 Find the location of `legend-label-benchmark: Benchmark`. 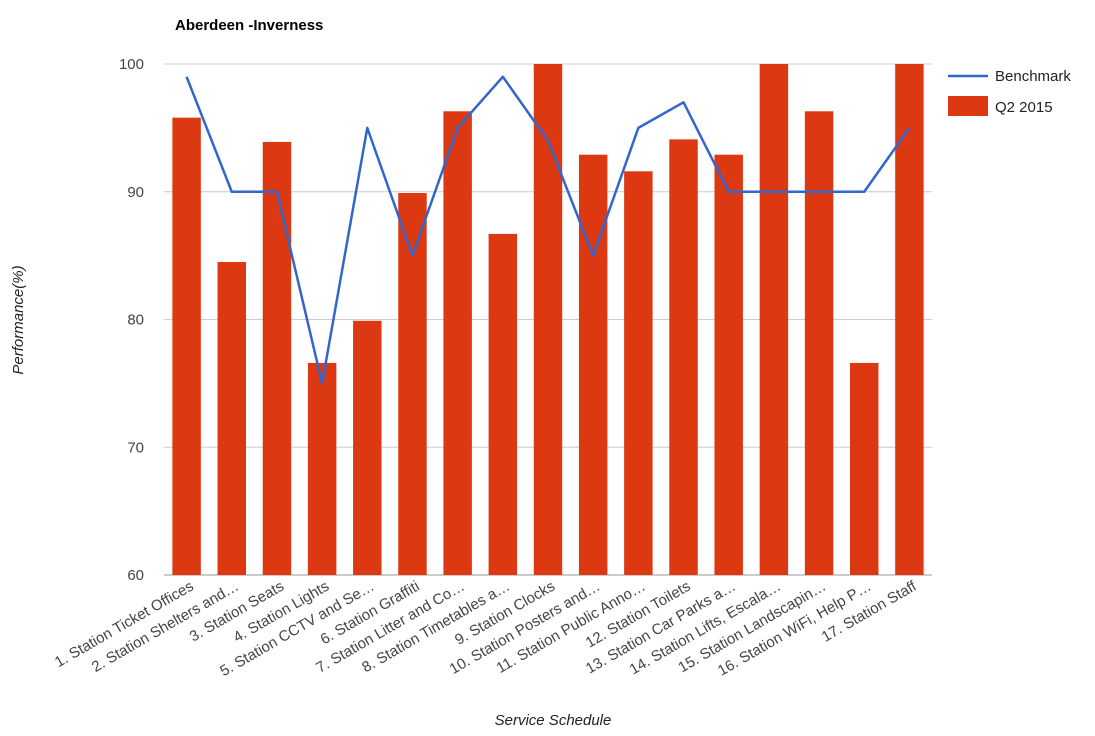

legend-label-benchmark: Benchmark is located at coordinates (1033, 76).